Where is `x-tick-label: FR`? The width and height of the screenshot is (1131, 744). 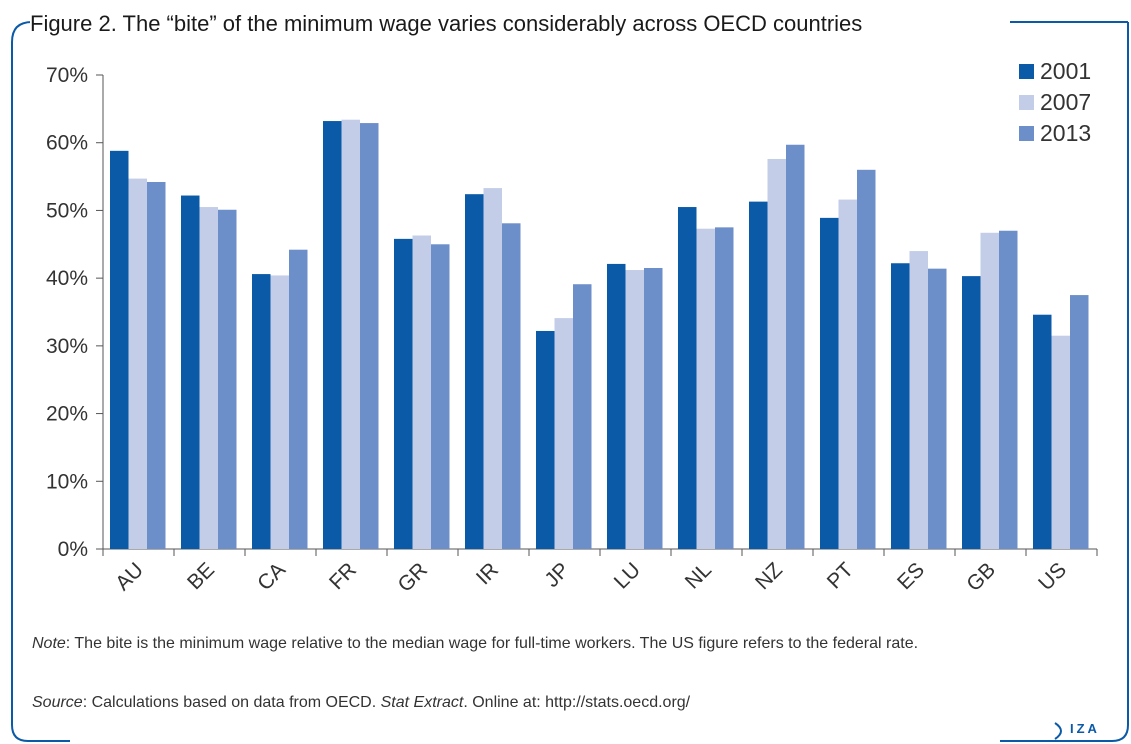
x-tick-label: FR is located at coordinates (343, 576).